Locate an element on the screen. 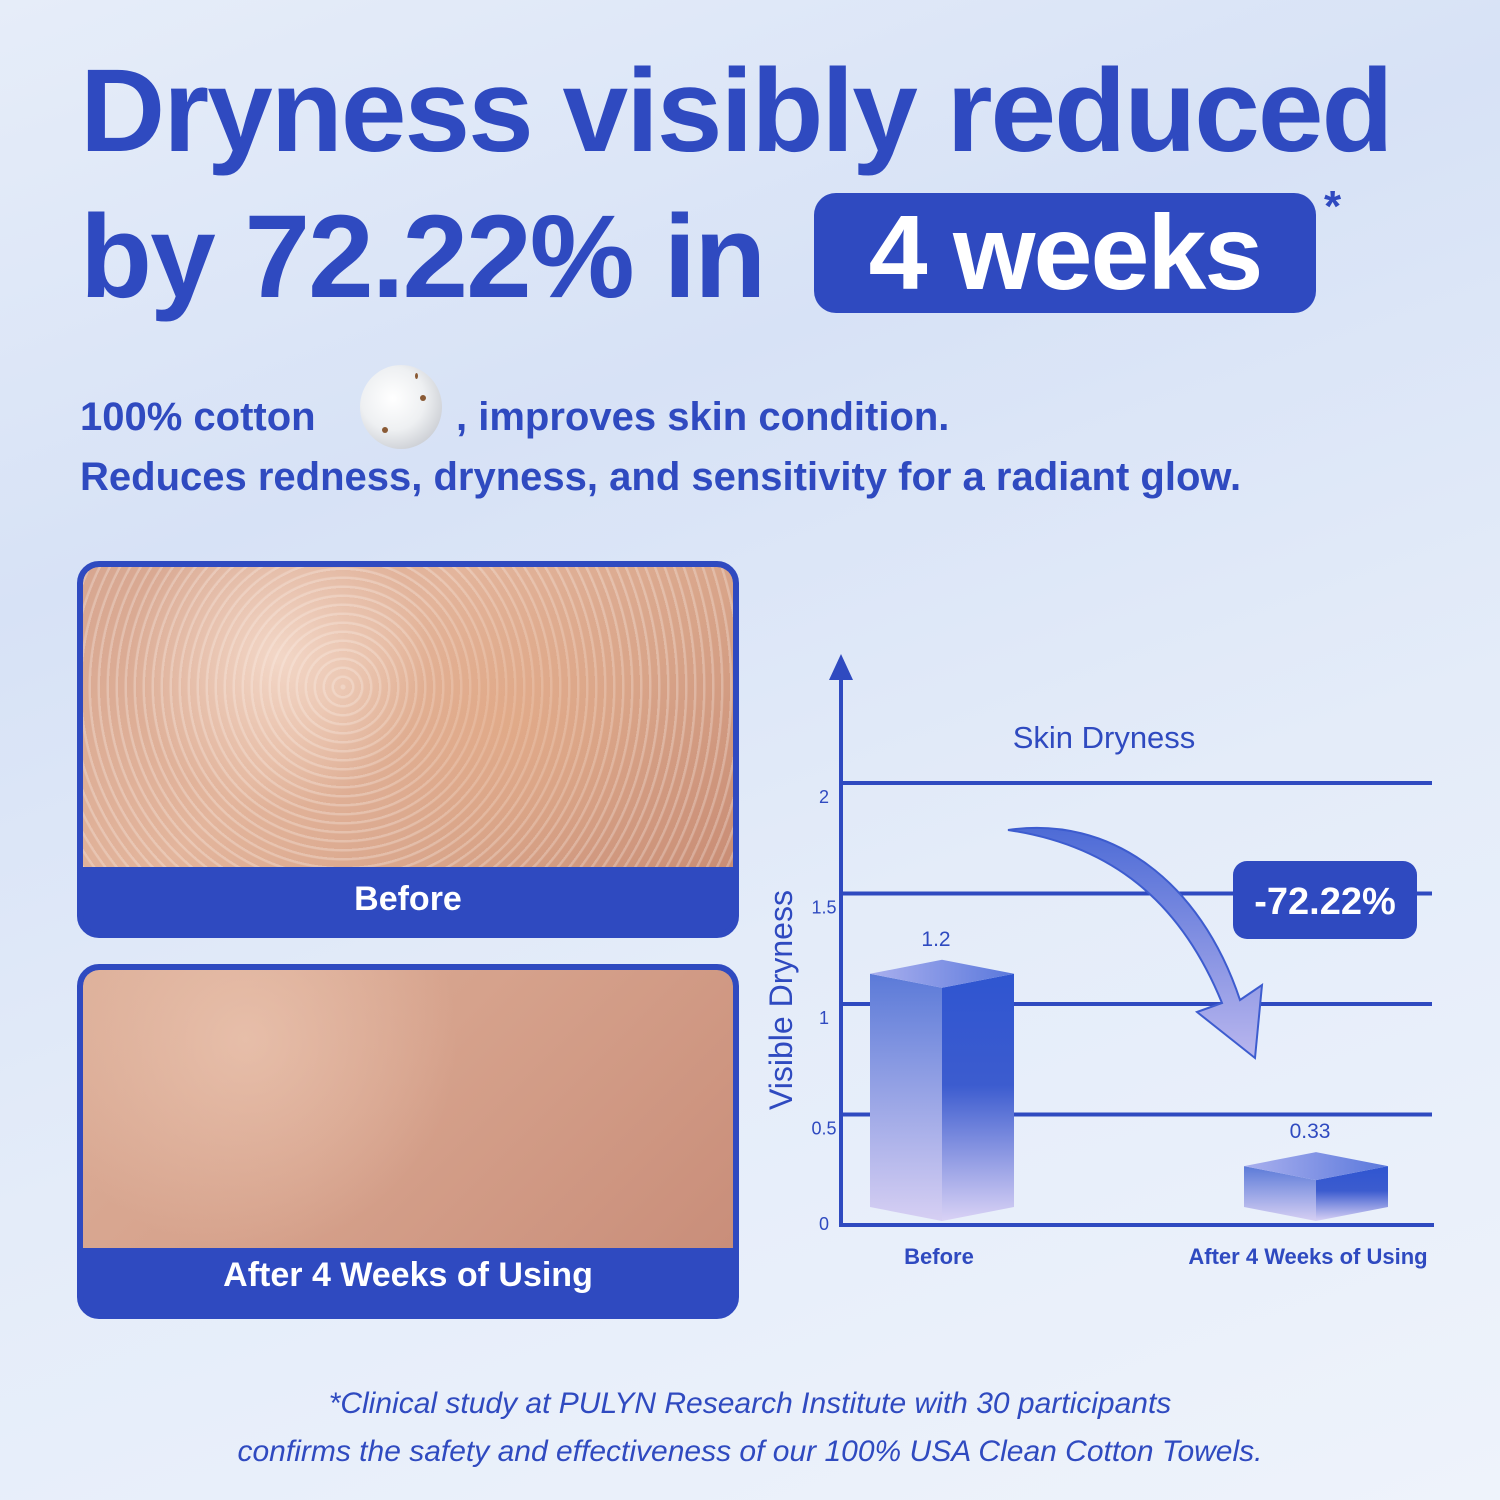  cotton-boll-icon is located at coordinates (401, 407).